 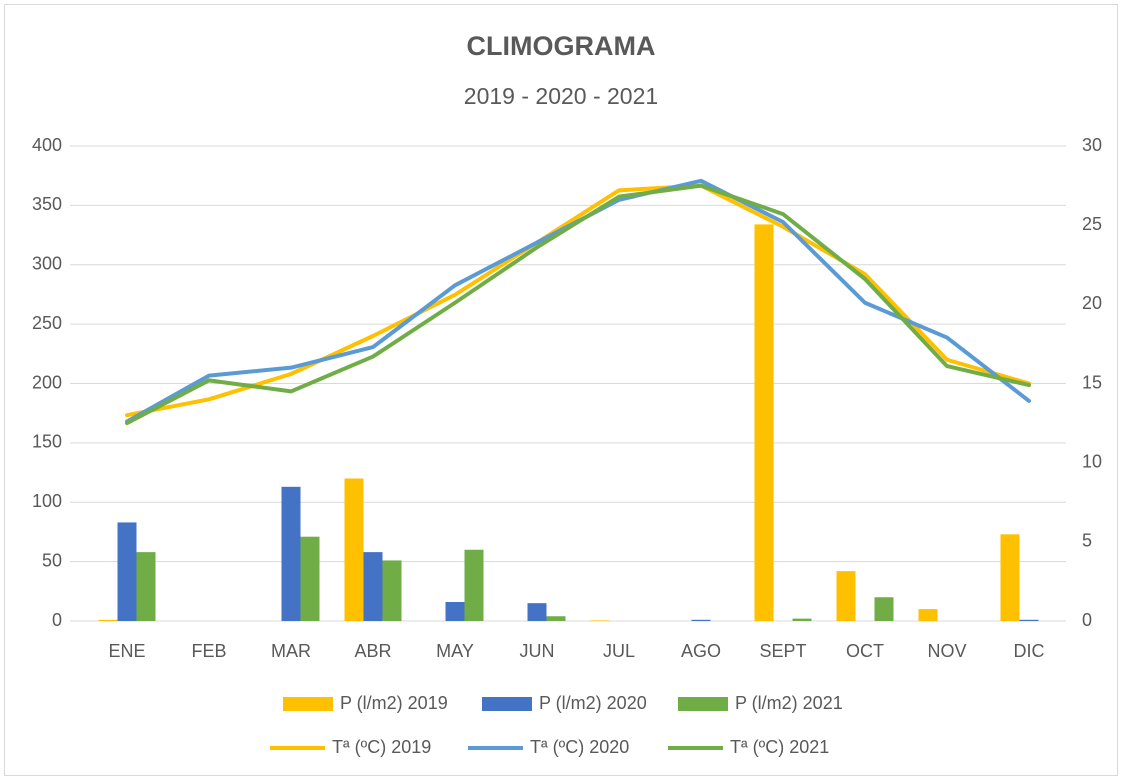 I want to click on chart-subtitle: 2019 - 2020 - 2021, so click(x=561, y=96).